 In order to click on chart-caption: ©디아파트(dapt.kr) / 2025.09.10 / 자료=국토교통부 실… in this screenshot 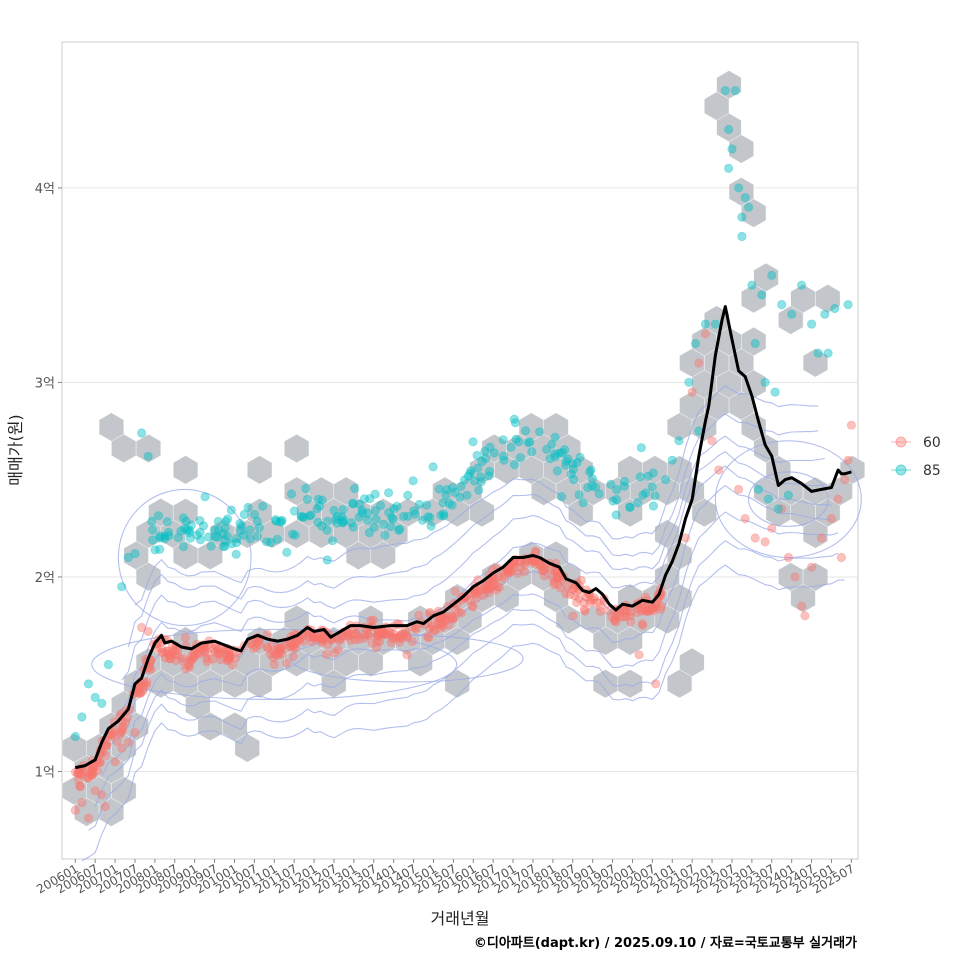, I will do `click(665, 943)`.